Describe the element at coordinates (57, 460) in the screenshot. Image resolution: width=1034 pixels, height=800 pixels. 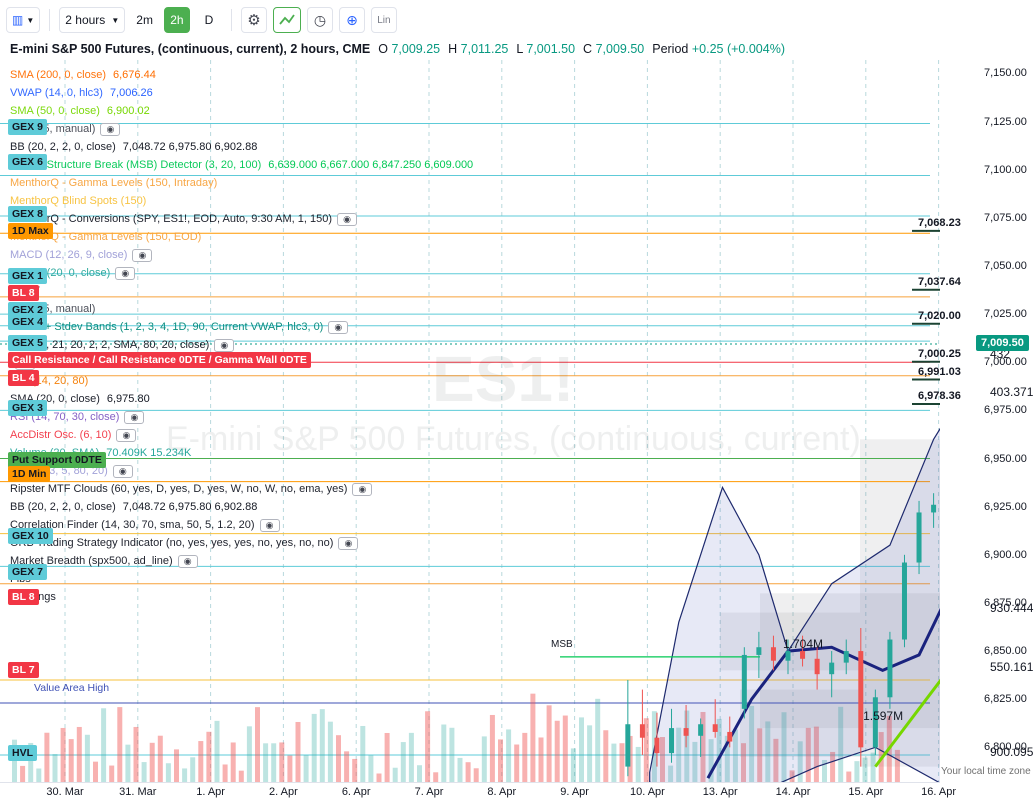
I see `level-badge: Put Support 0DTE` at that location.